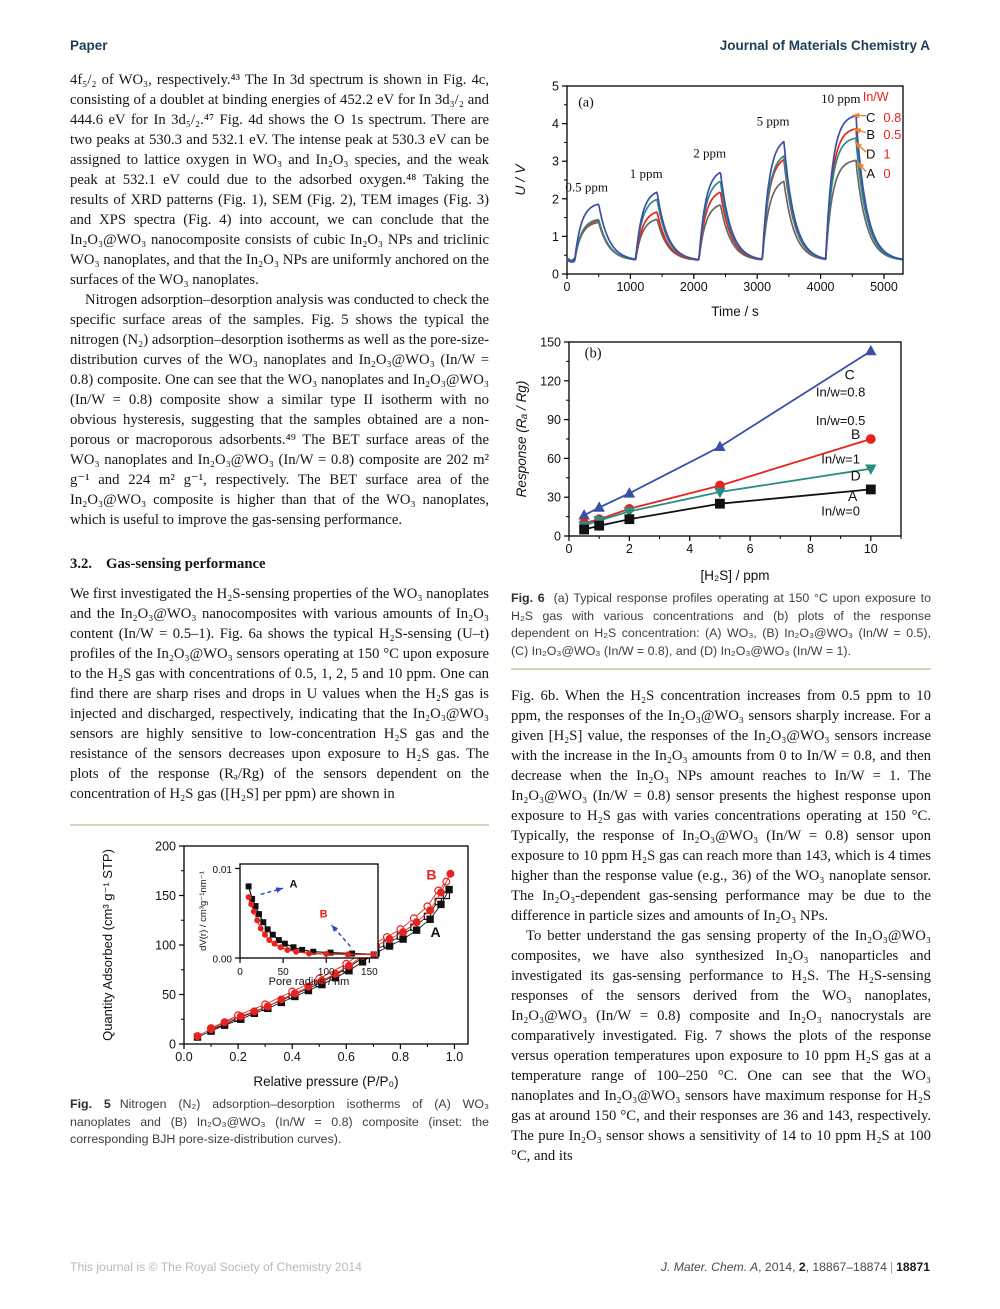 This screenshot has width=1000, height=1309. I want to click on svg-text: 0.6, so click(346, 1057).